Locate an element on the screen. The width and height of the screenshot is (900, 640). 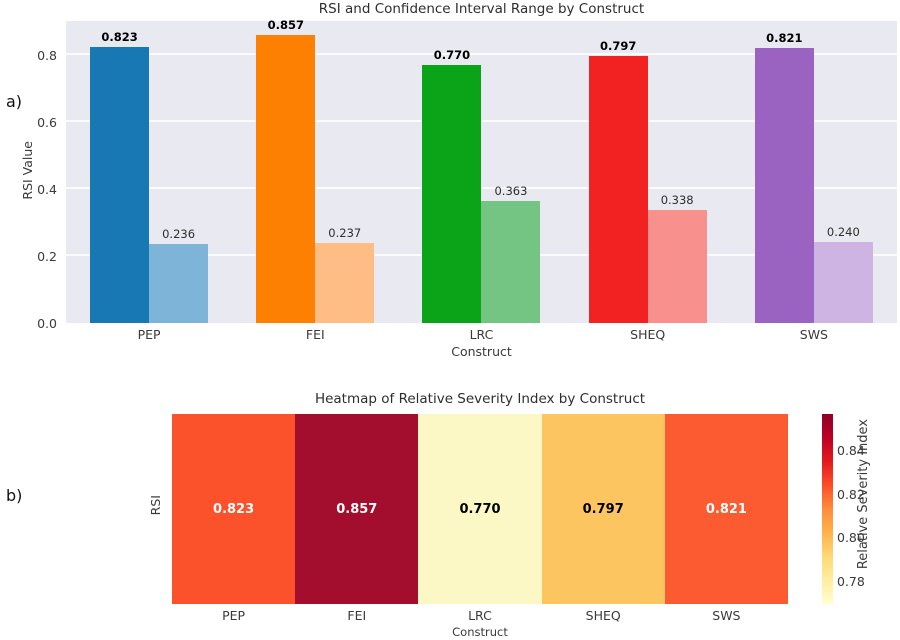
bar-pair: 0.797 0.338 is located at coordinates (647, 172).